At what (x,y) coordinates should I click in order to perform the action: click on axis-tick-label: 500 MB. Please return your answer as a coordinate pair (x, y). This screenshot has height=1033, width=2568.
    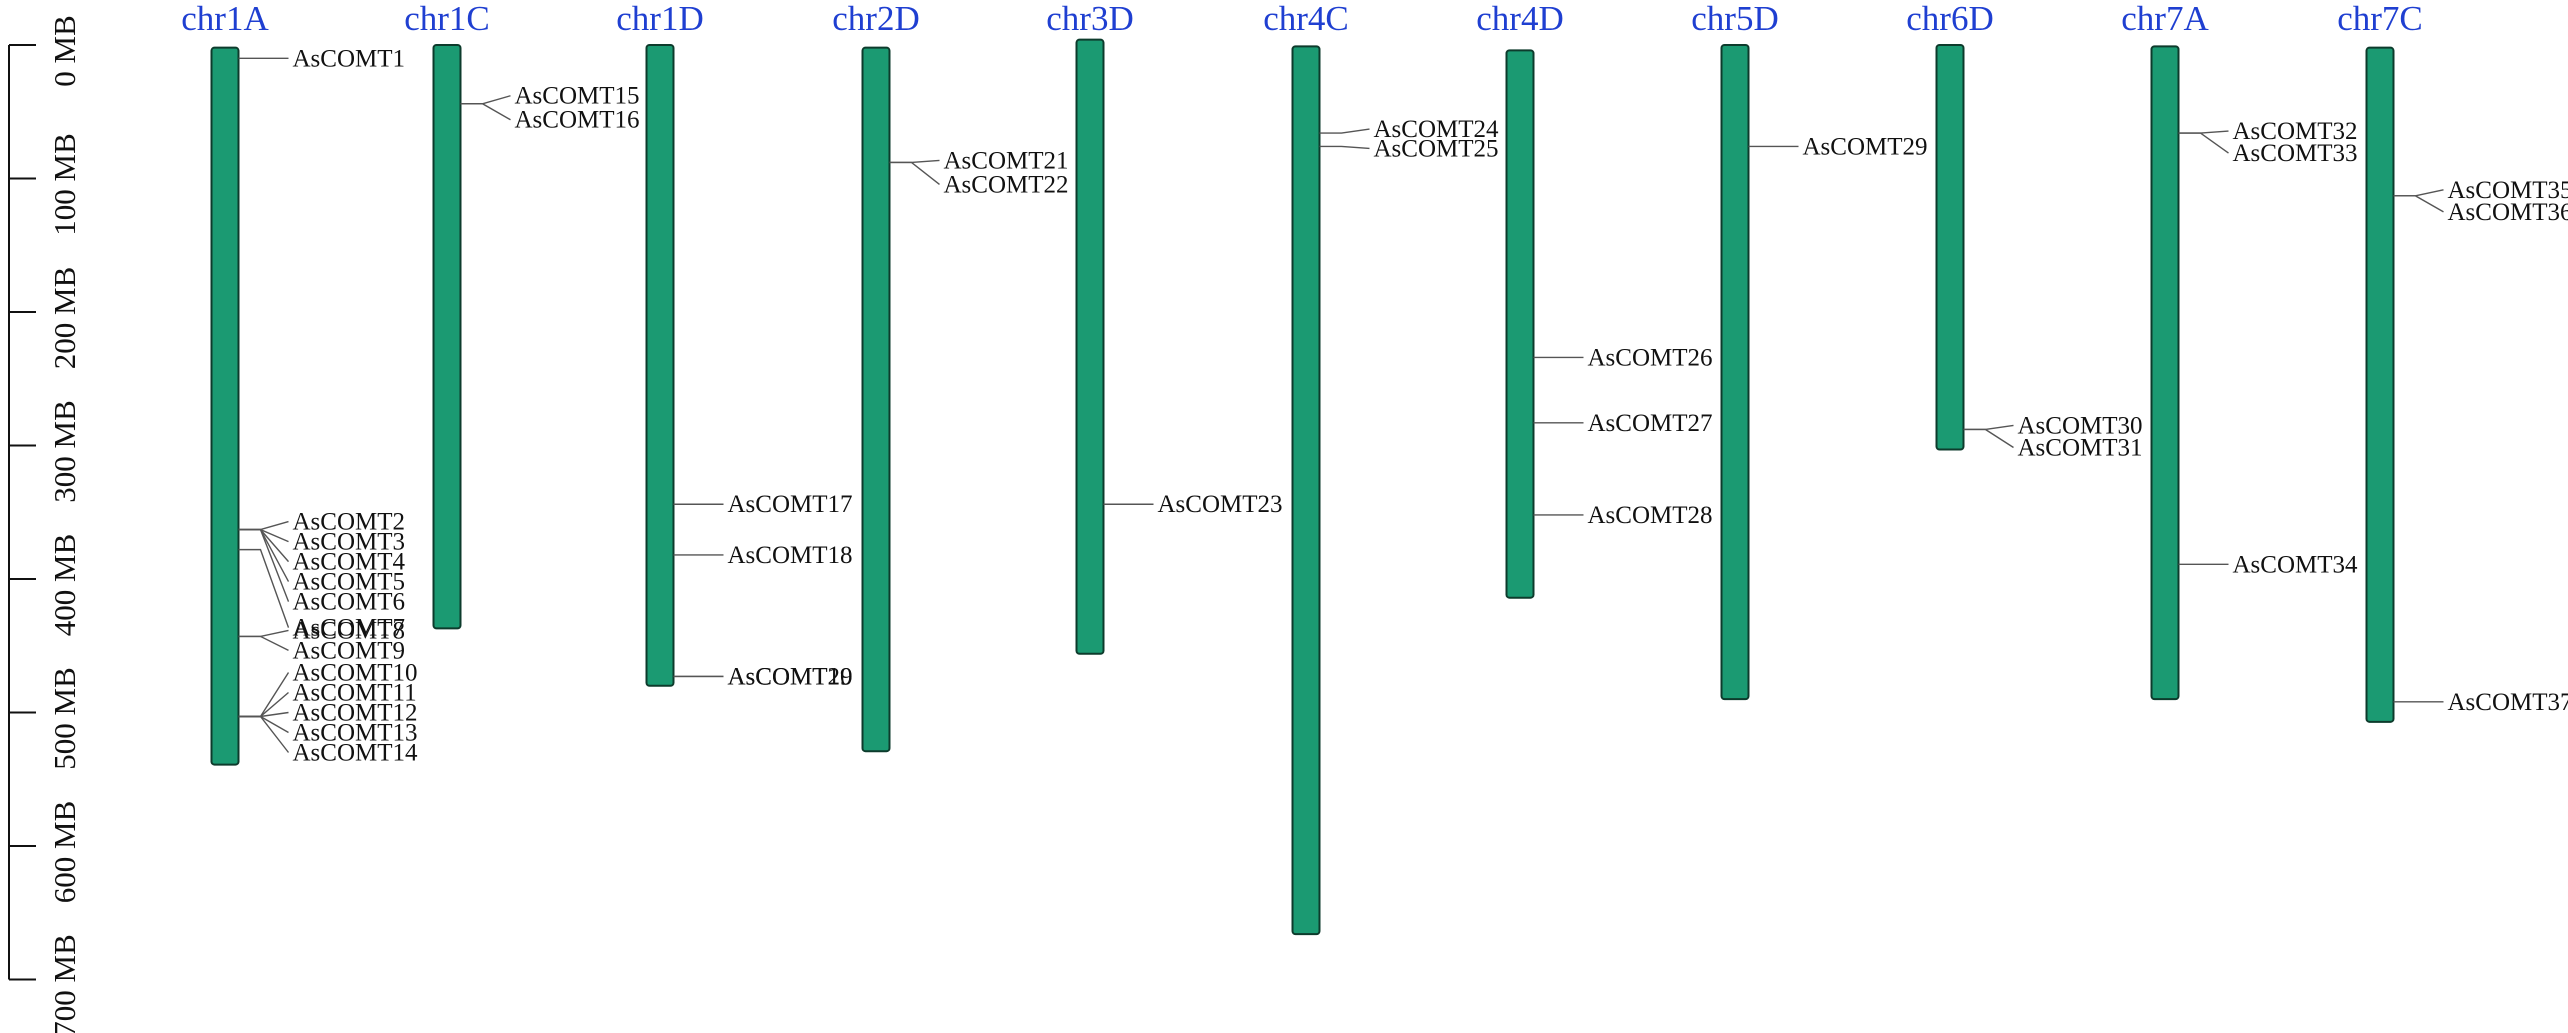
    Looking at the image, I should click on (64, 718).